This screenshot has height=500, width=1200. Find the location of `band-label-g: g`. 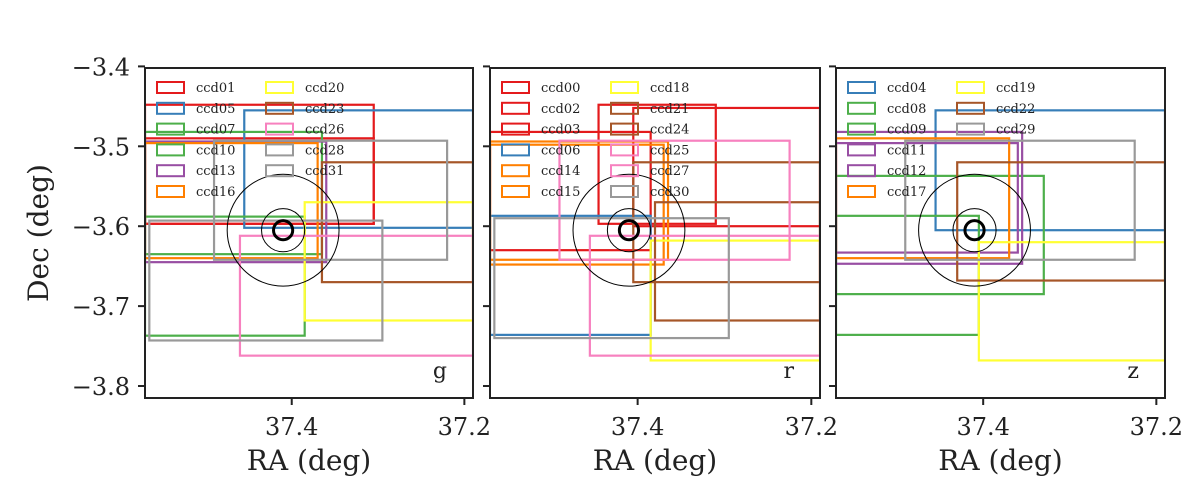

band-label-g: g is located at coordinates (440, 371).